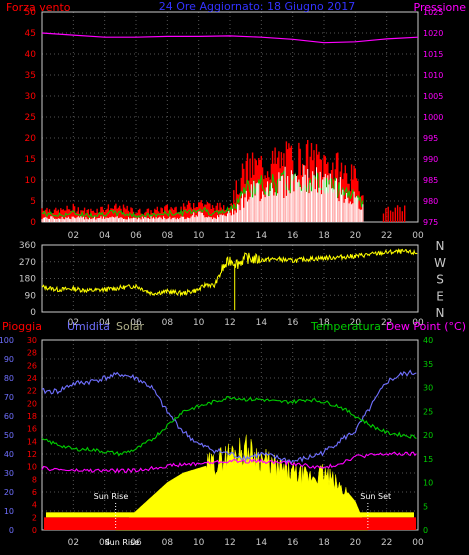 The width and height of the screenshot is (469, 555). What do you see at coordinates (136, 323) in the screenshot?
I see `direction-x-tick: 06` at bounding box center [136, 323].